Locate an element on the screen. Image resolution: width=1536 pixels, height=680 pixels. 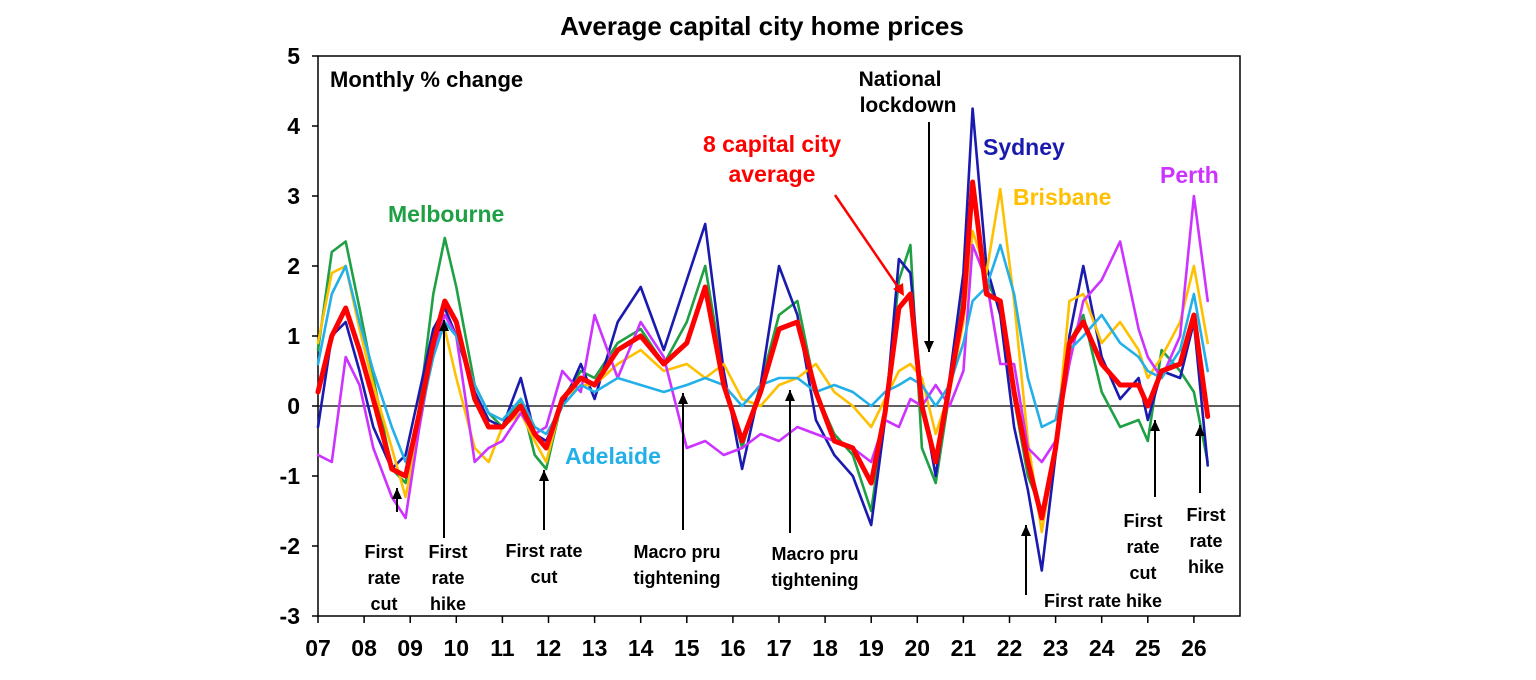
annotation-hike26-arrowhead is located at coordinates (1200, 430).